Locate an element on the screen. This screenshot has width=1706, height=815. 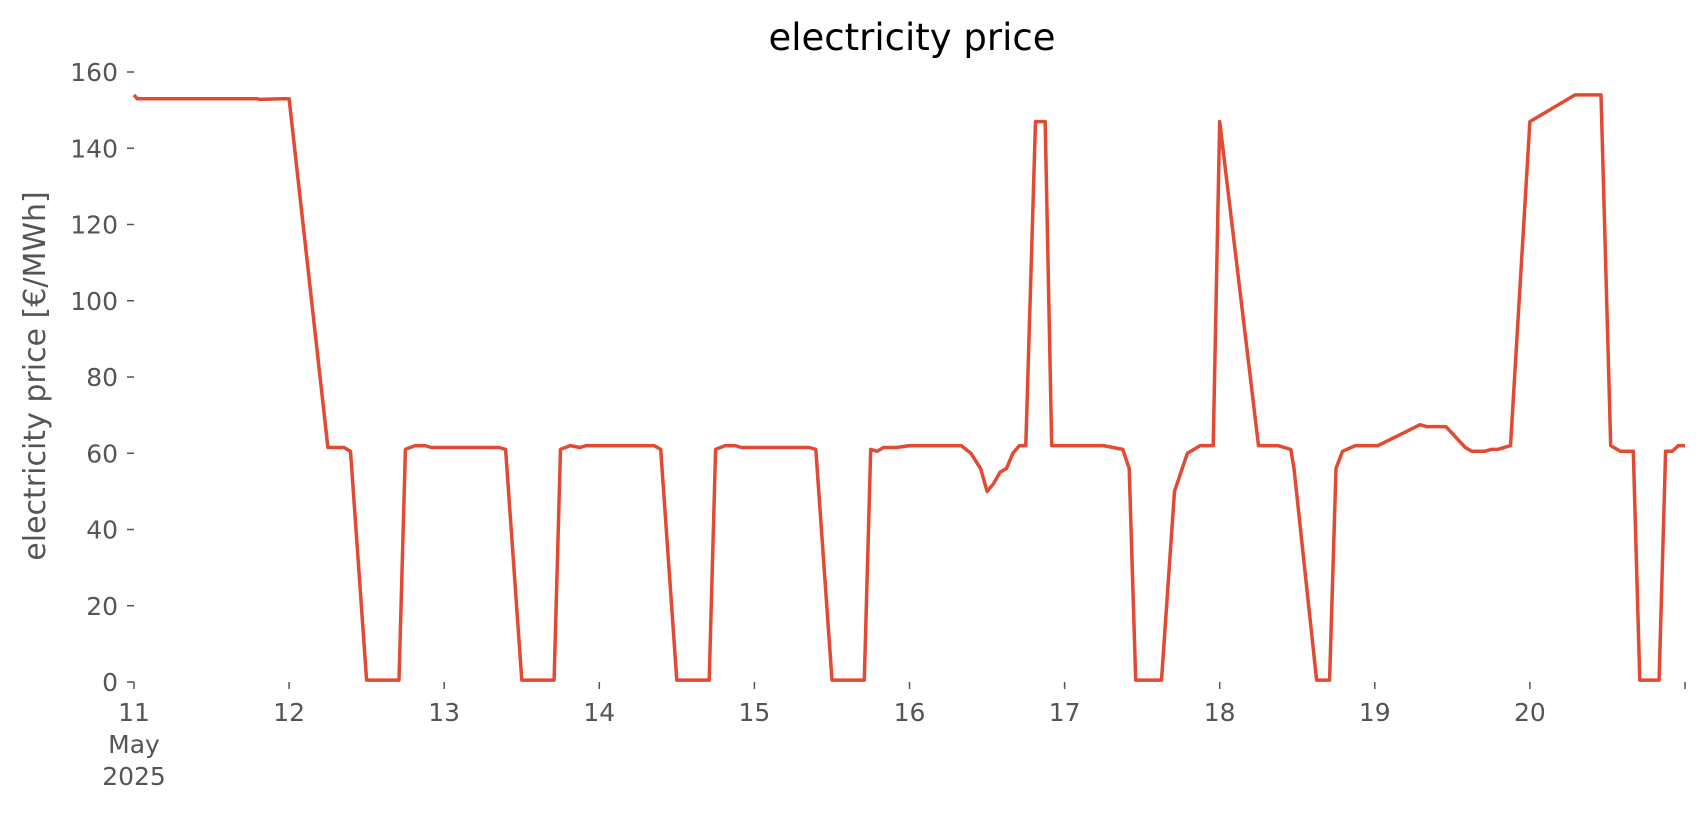
y-tick-label: 100 is located at coordinates (94, 301).